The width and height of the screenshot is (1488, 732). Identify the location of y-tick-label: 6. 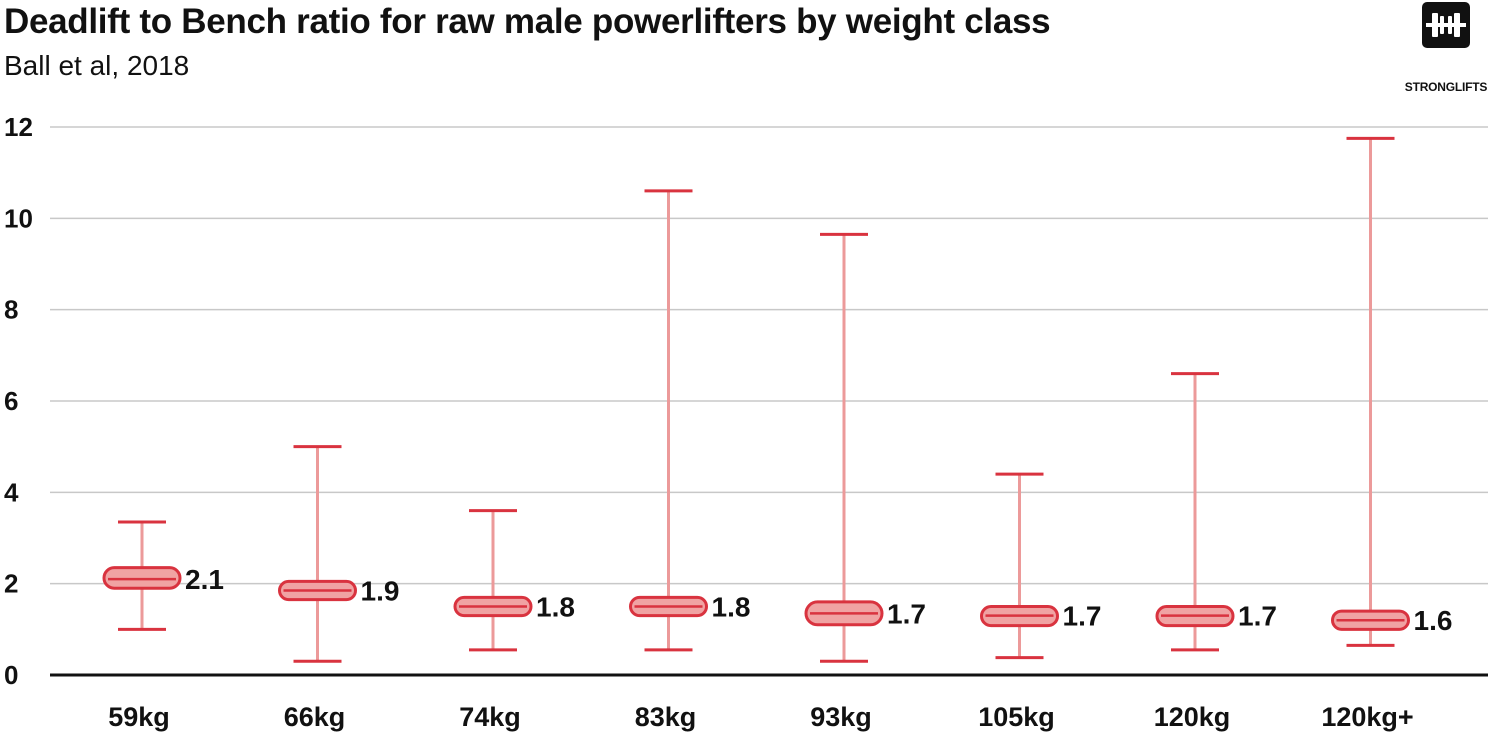
(11, 401).